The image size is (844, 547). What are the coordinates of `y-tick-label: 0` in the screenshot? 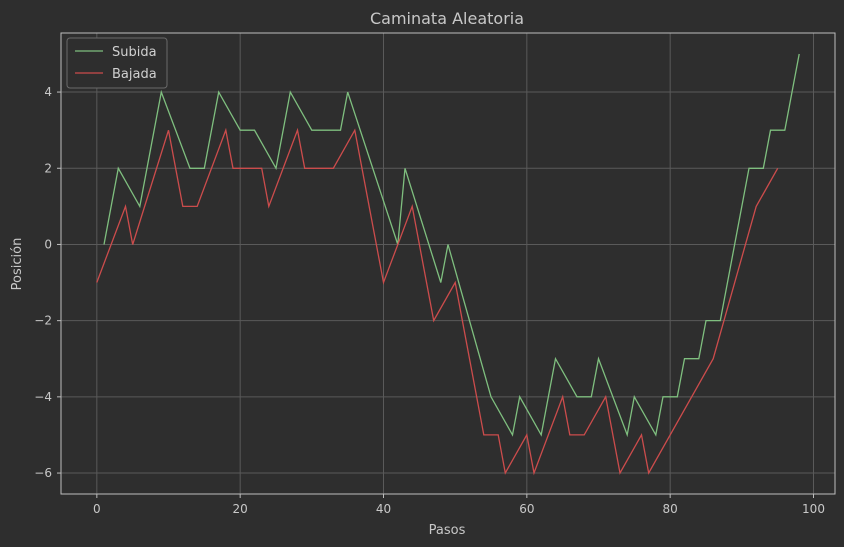 It's located at (48, 244).